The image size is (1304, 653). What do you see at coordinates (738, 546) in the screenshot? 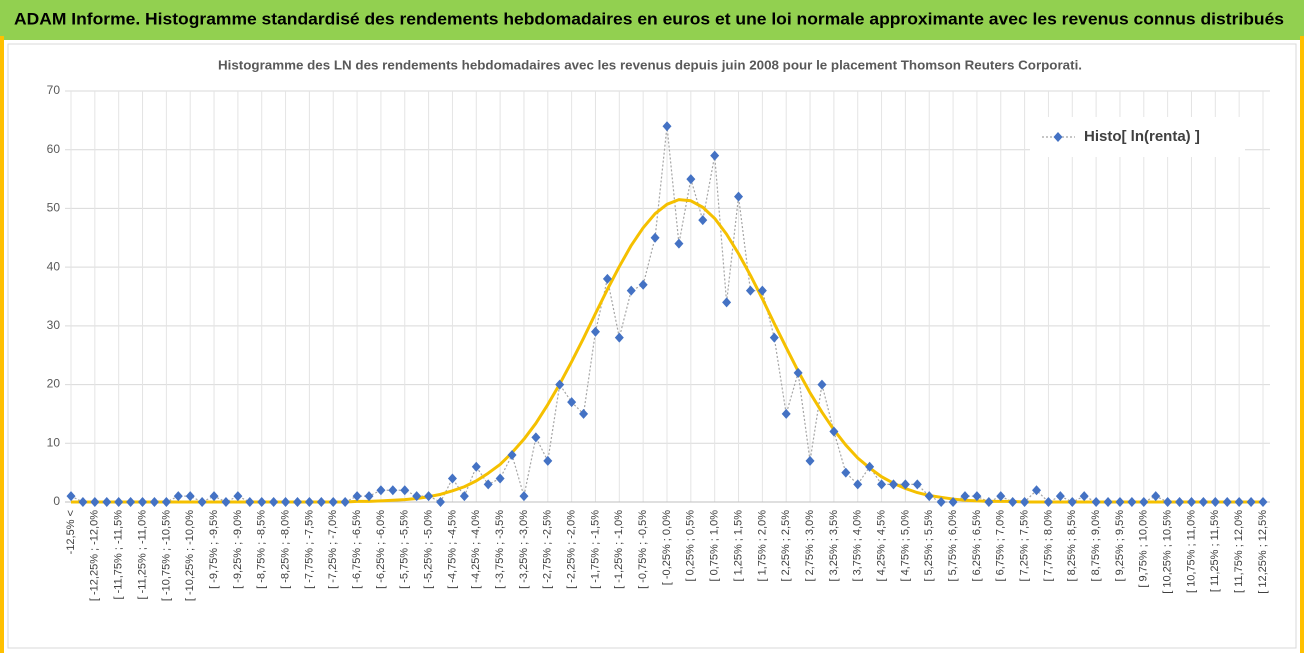
I see `x-tick-label: [ 1,25% ; 1,5%` at bounding box center [738, 546].